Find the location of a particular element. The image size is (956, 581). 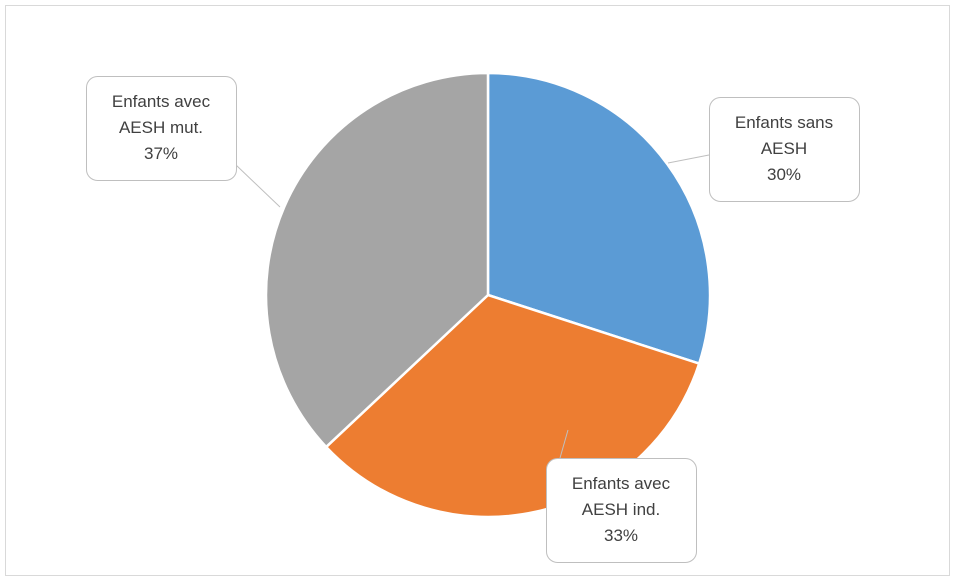

pie-slice is located at coordinates (599, 218).